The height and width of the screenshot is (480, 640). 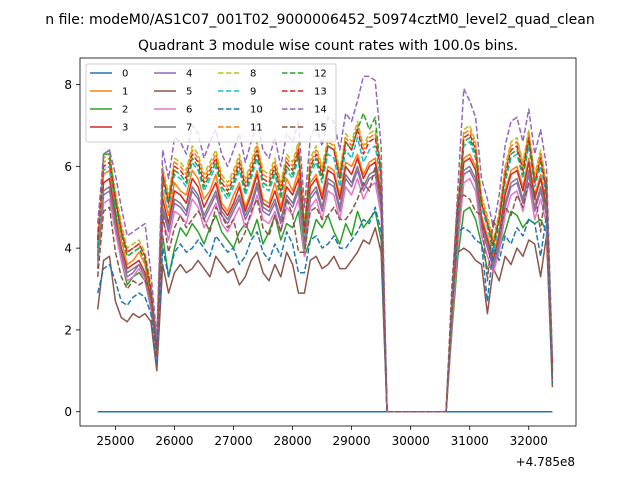 I want to click on legend-box, so click(x=211, y=103).